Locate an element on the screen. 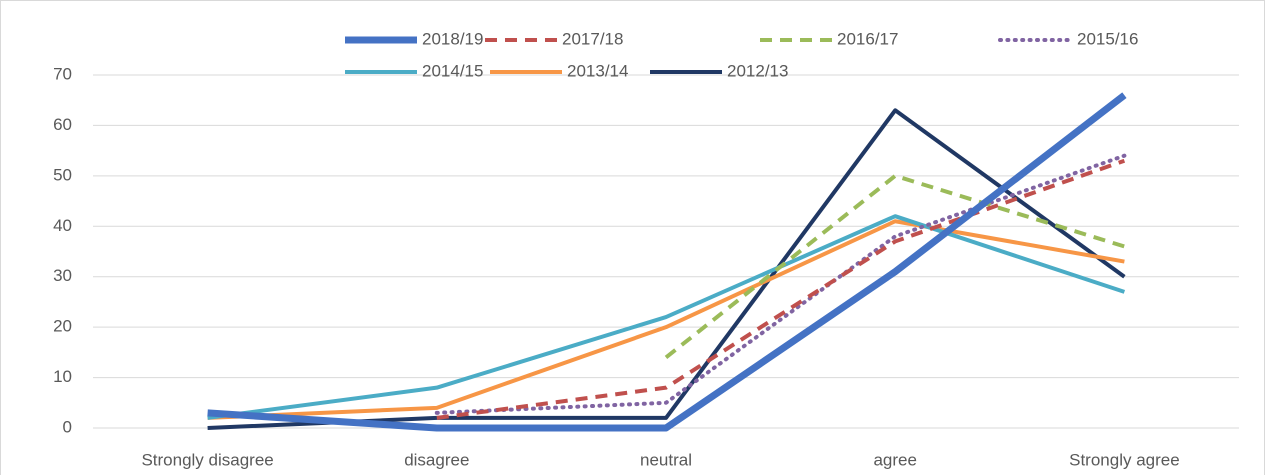 The image size is (1266, 475). y-tick-label: 30 is located at coordinates (62, 275).